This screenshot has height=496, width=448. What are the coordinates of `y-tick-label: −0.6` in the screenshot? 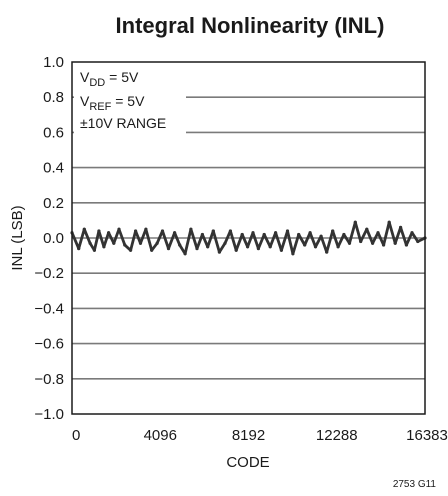 It's located at (49, 344).